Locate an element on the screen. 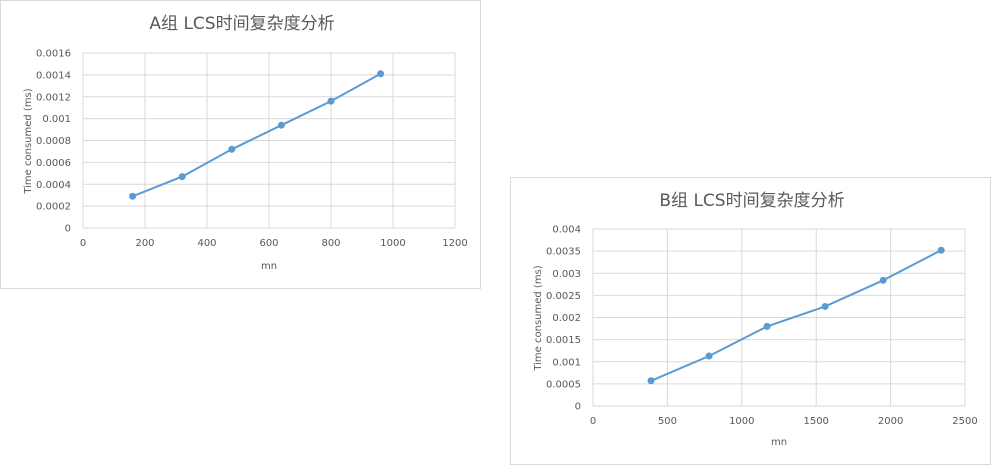  chart-a-title: A组 LCS时间复杂度分析 is located at coordinates (241, 24).